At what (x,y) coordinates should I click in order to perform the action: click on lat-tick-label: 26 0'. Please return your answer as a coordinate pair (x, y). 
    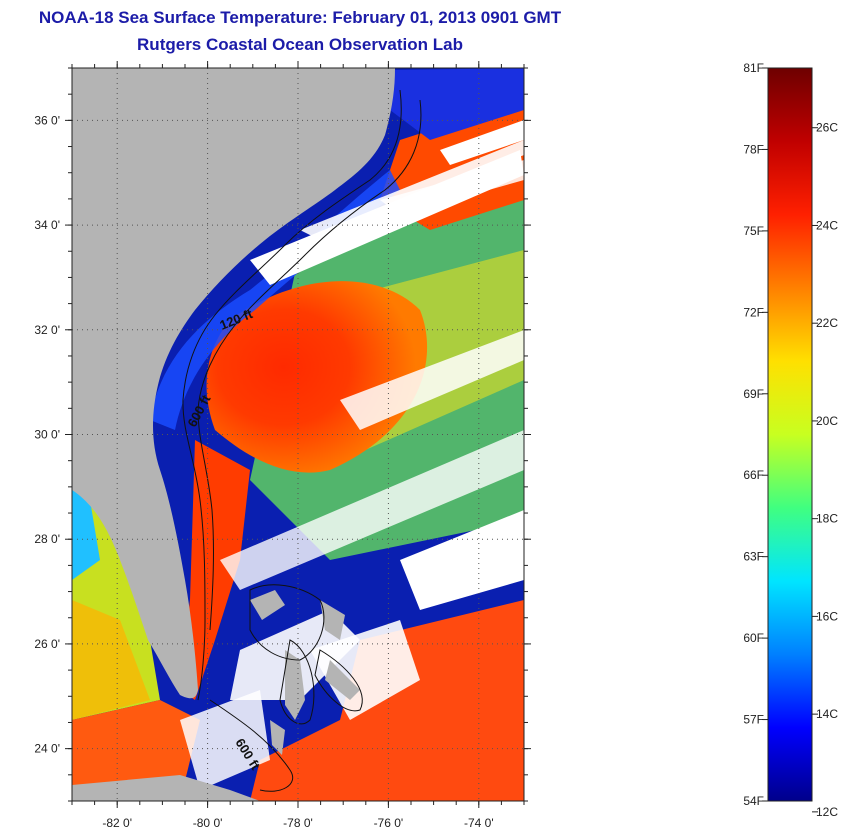
    Looking at the image, I should click on (47, 644).